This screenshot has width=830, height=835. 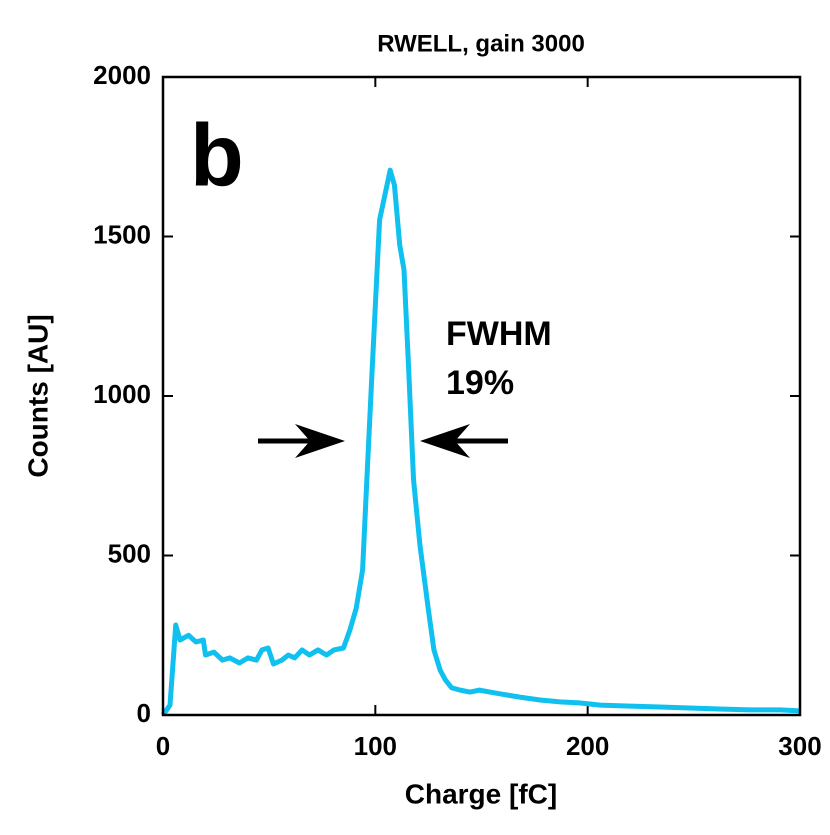 I want to click on y-tick-label: 1500, so click(x=122, y=234).